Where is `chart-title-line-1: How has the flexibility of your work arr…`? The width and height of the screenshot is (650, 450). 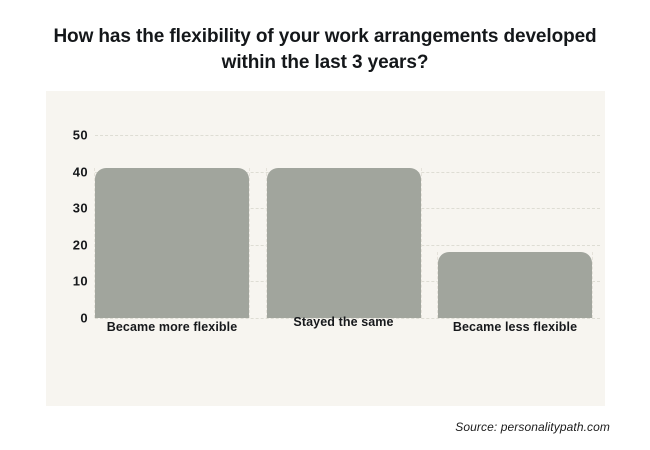
chart-title-line-1: How has the flexibility of your work arr… is located at coordinates (325, 36).